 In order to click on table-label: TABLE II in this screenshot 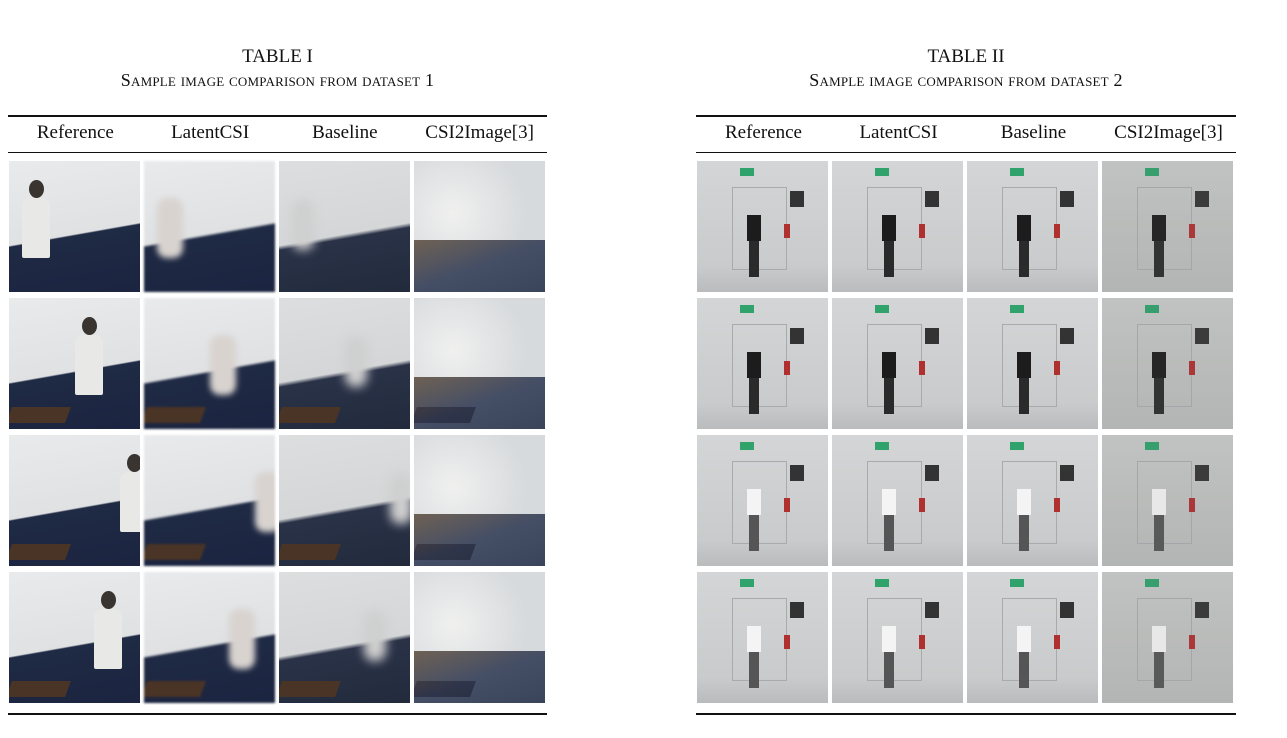, I will do `click(966, 56)`.